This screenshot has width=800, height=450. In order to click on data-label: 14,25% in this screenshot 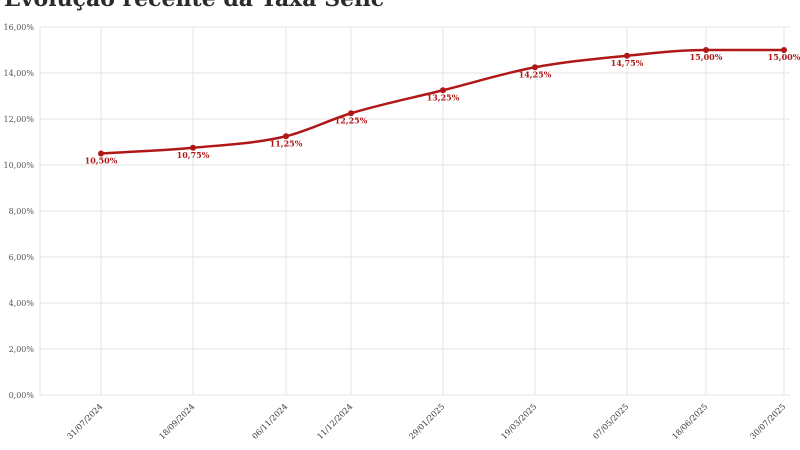, I will do `click(535, 74)`.